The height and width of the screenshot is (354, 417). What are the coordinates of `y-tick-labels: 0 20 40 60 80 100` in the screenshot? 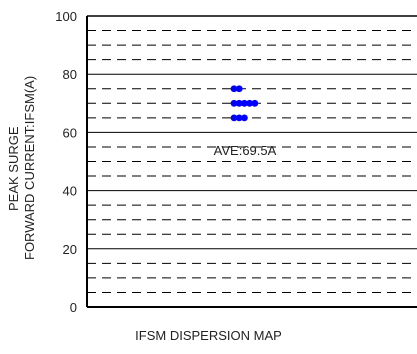 It's located at (66, 162).